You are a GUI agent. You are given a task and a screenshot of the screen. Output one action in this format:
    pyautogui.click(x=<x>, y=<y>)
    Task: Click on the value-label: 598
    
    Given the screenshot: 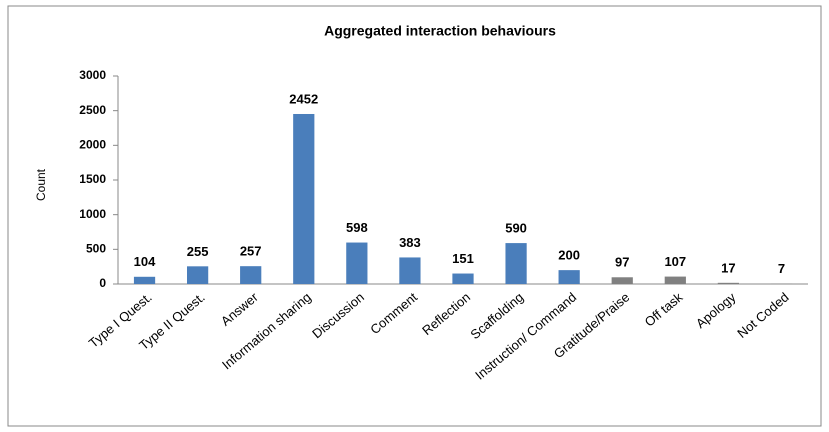 What is the action you would take?
    pyautogui.click(x=357, y=227)
    